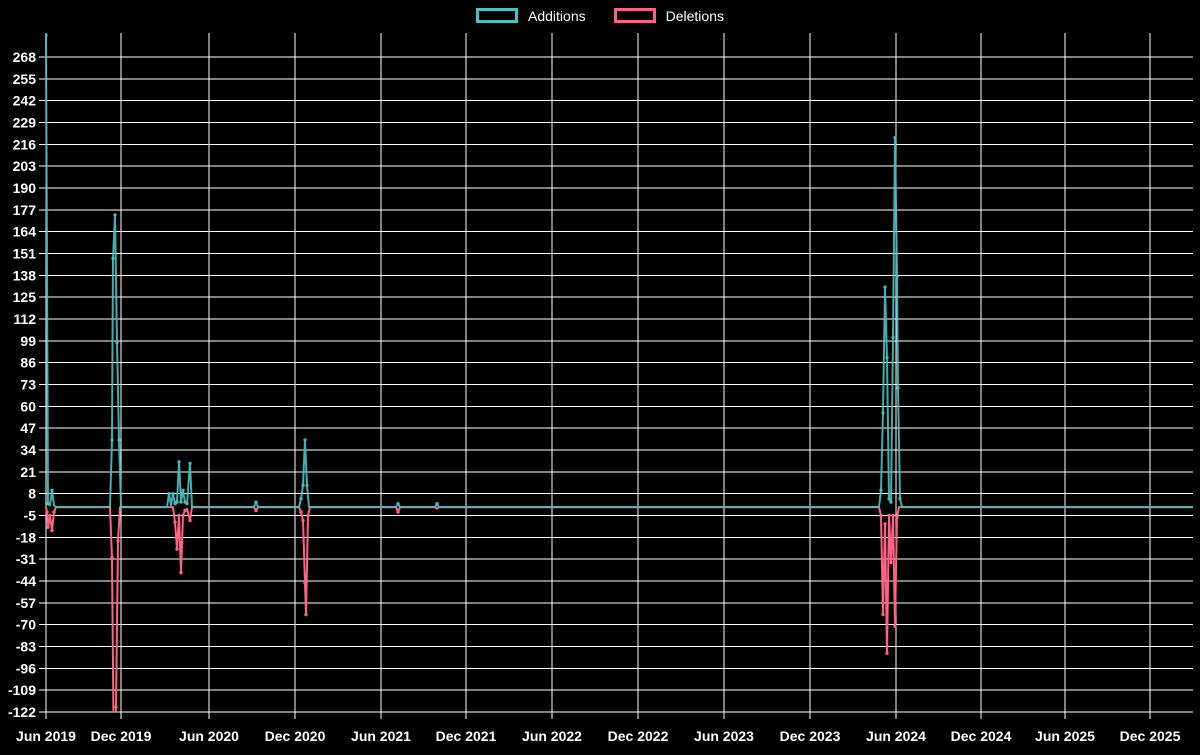 Image resolution: width=1200 pixels, height=755 pixels. Describe the element at coordinates (28, 385) in the screenshot. I see `y-axis-tick-label: 73` at that location.